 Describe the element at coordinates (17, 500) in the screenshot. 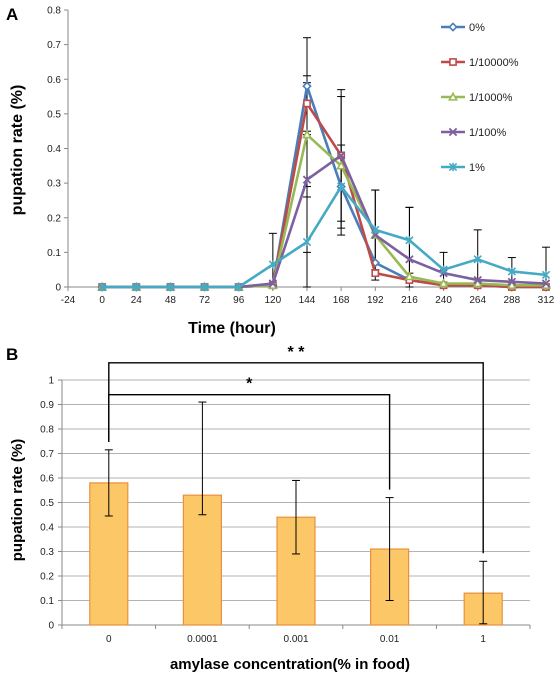

I see `panel-b-ylabel: pupation rate (%)` at that location.